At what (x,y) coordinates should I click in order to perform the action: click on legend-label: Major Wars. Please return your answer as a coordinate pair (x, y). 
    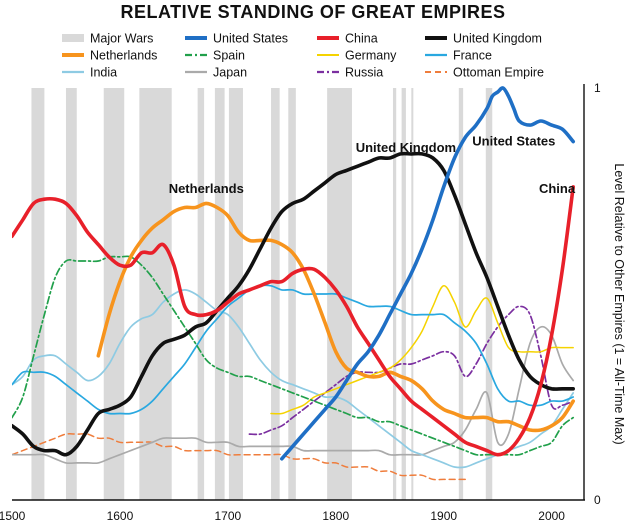
    Looking at the image, I should click on (121, 39).